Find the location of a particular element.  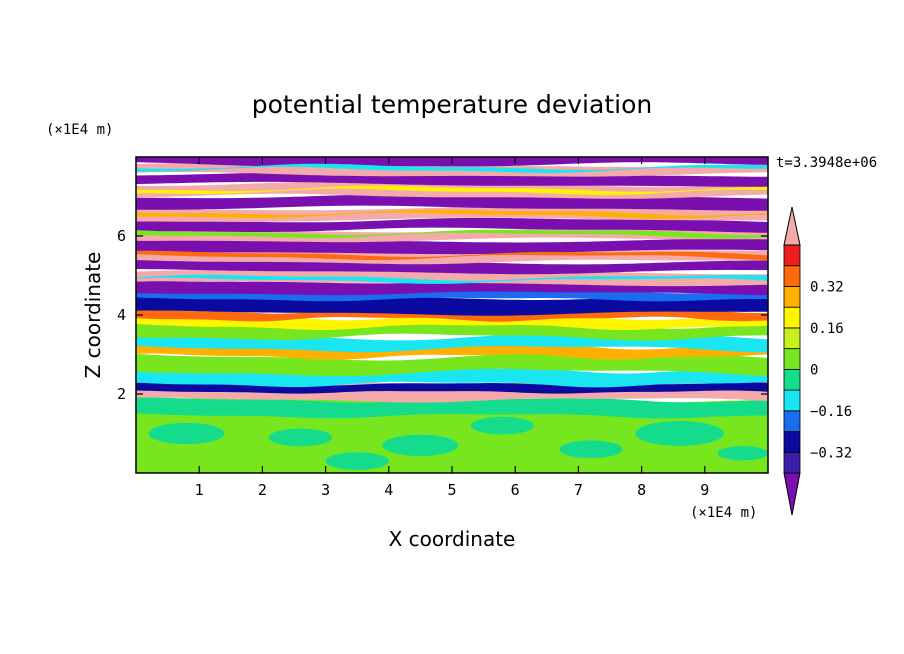

x-tick-label: 7 is located at coordinates (578, 490).